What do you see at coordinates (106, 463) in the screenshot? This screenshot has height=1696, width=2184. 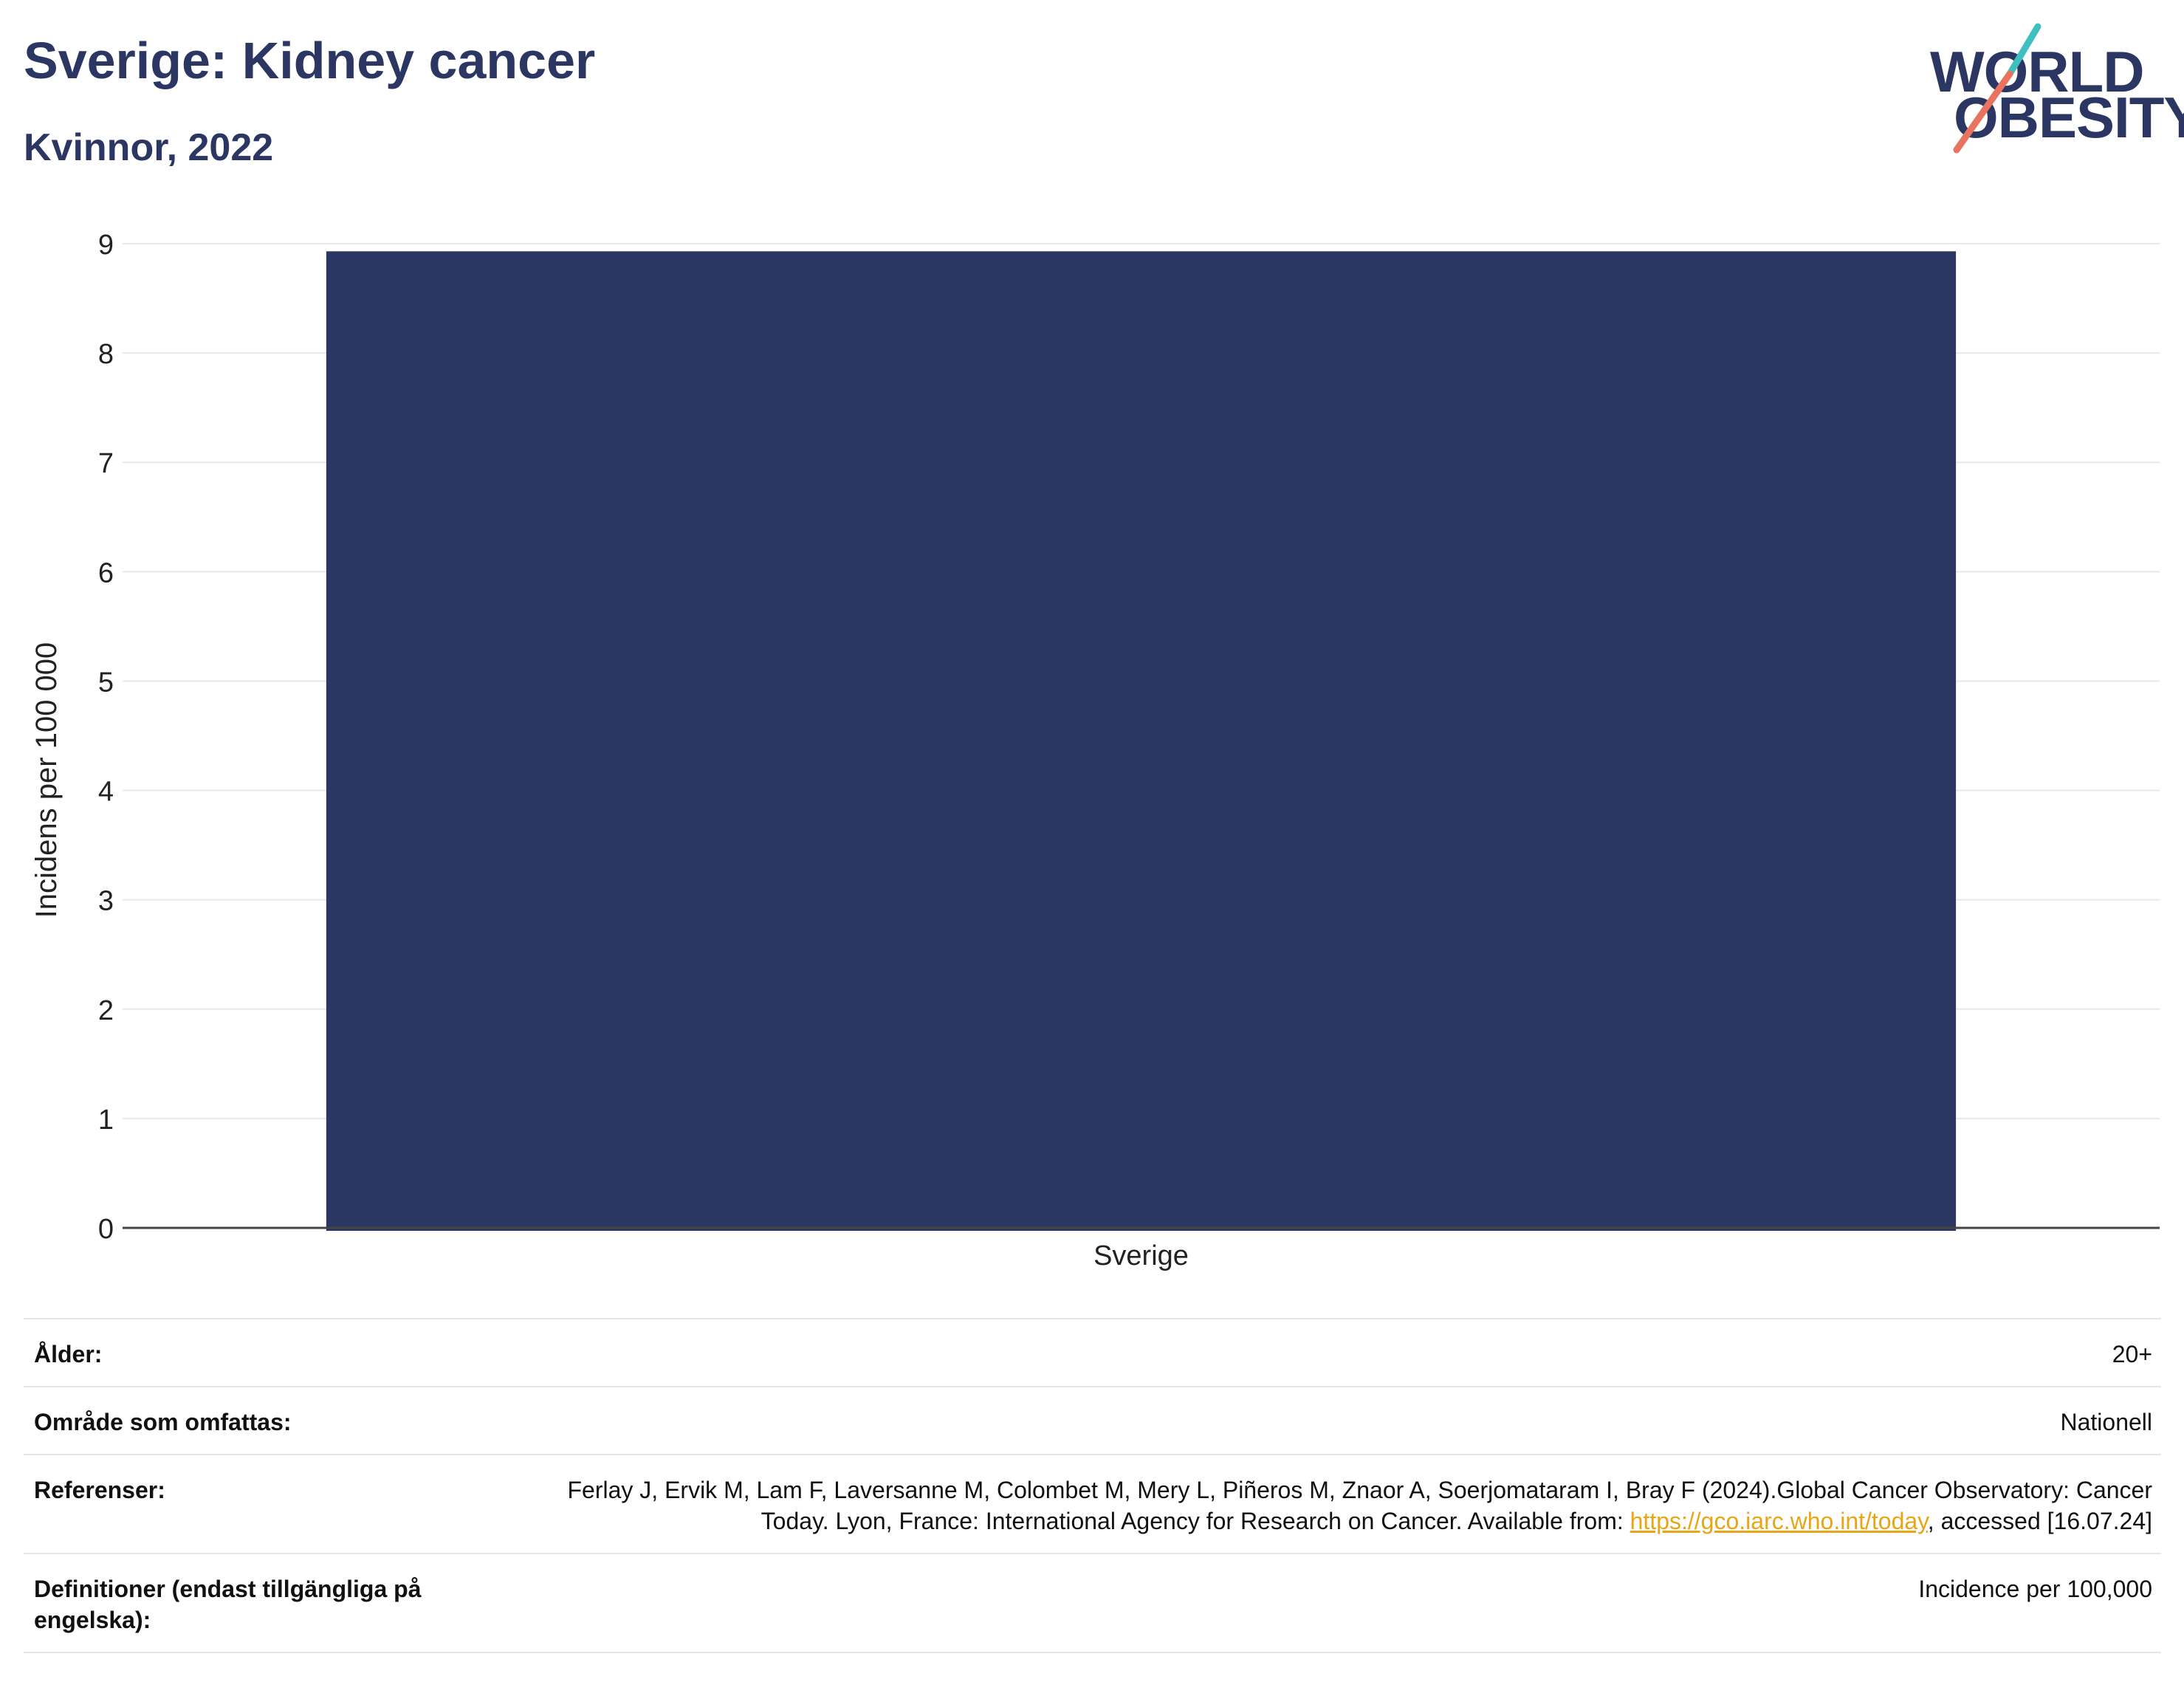 I see `y-tick-label-7: 7` at bounding box center [106, 463].